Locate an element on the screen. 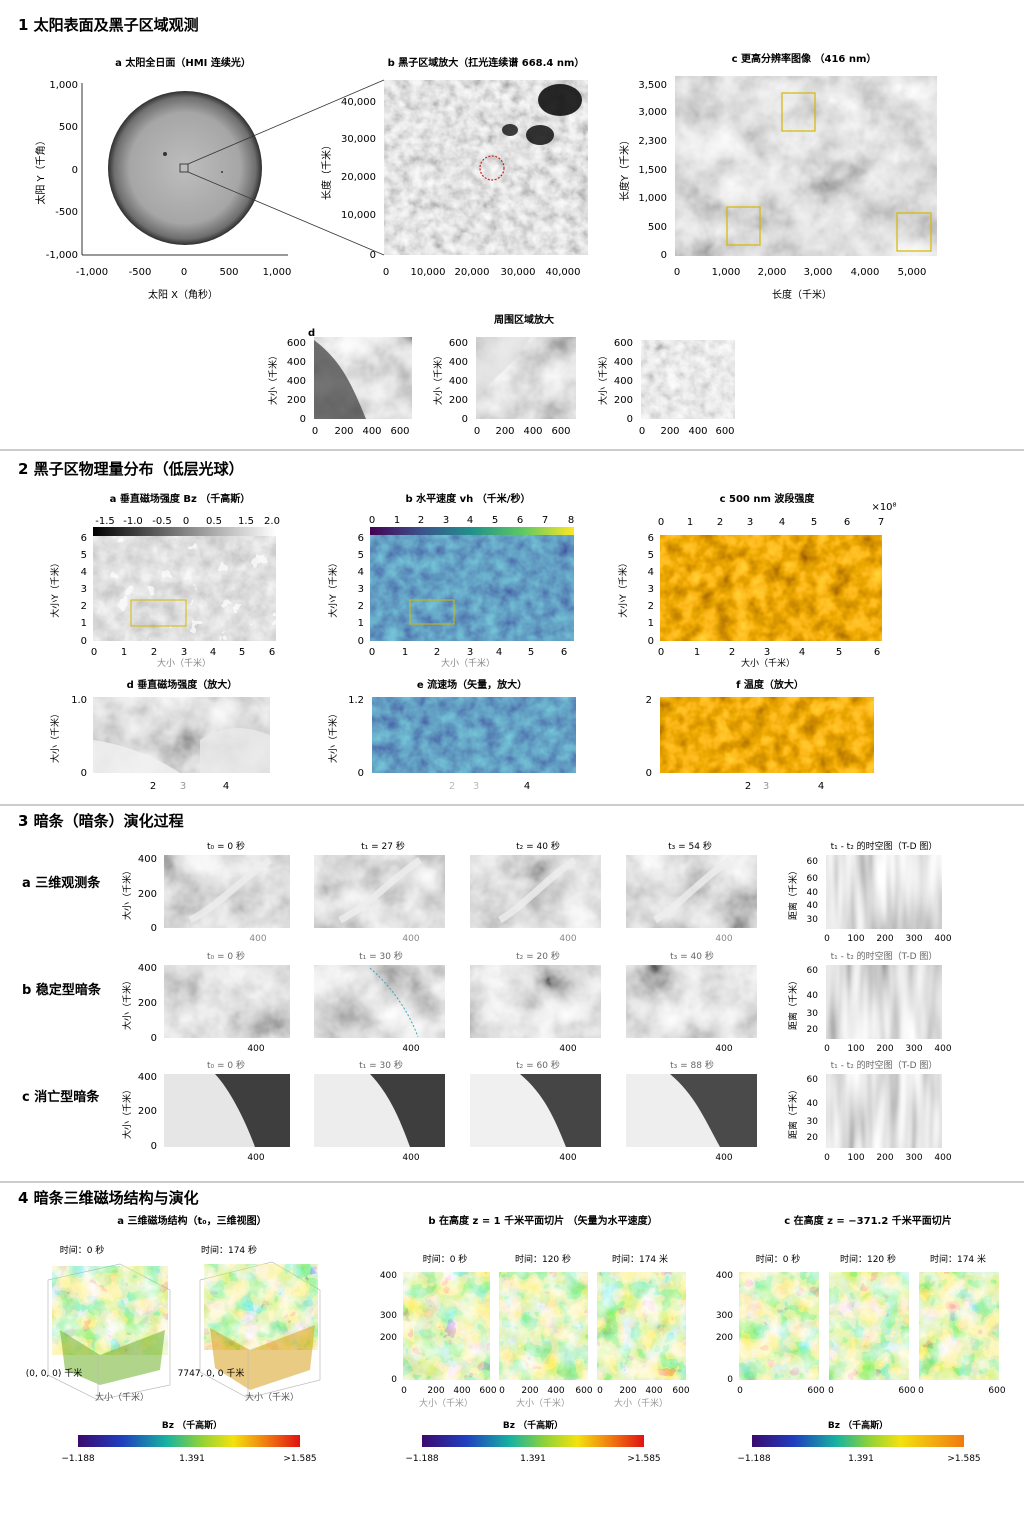 The width and height of the screenshot is (1024, 1540). s2b-cbtick: 1 is located at coordinates (397, 520).